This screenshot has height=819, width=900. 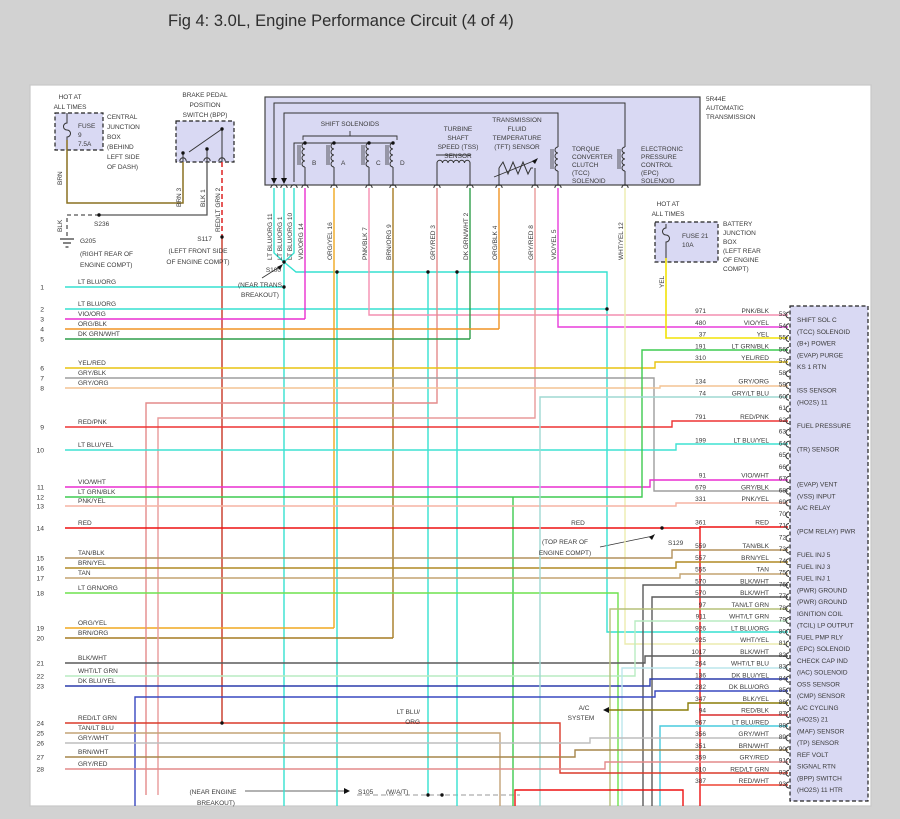 I want to click on row25, so click(x=283, y=769).